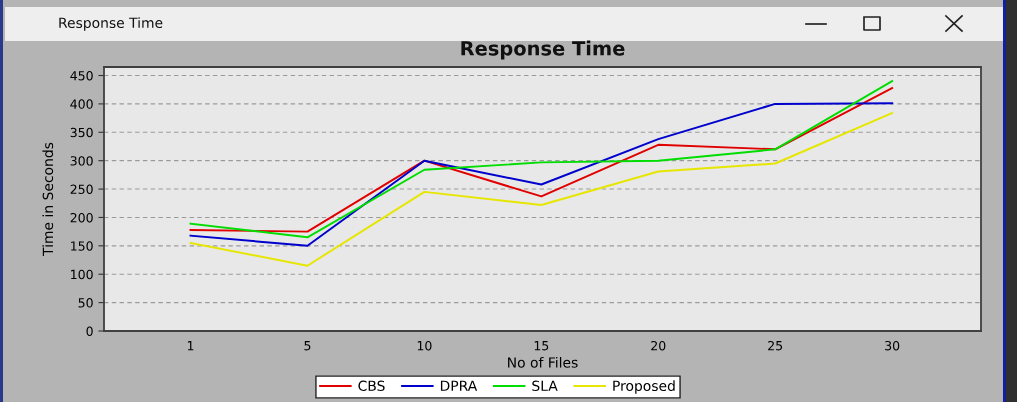 This screenshot has width=1017, height=402. Describe the element at coordinates (307, 346) in the screenshot. I see `x-tick-label: 5` at that location.